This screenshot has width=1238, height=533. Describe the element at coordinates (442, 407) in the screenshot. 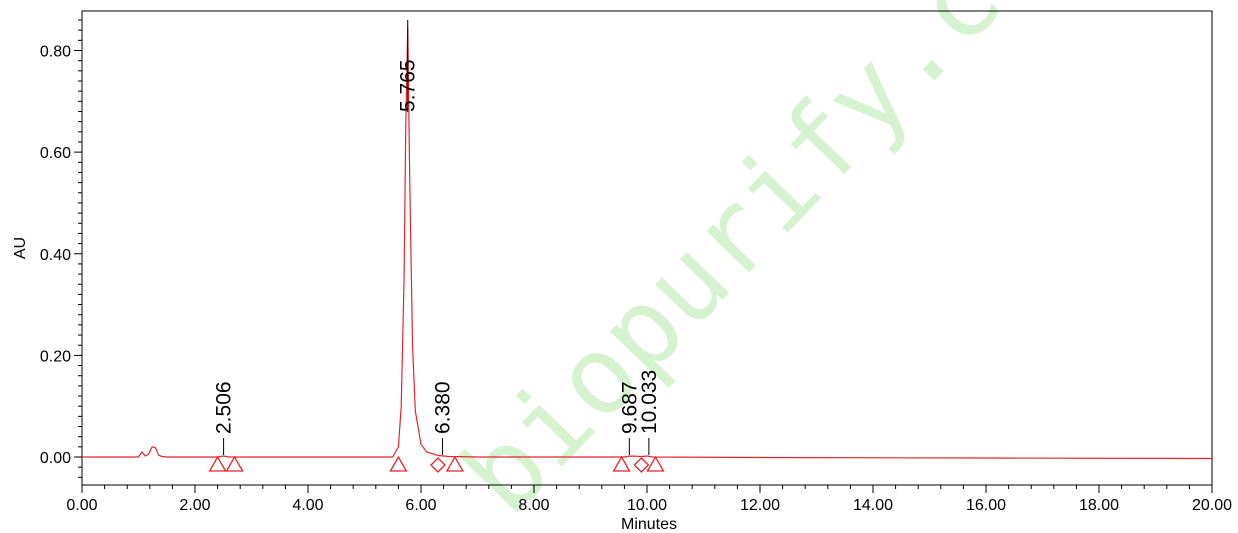

I see `peak-retention-label: 6.380` at that location.